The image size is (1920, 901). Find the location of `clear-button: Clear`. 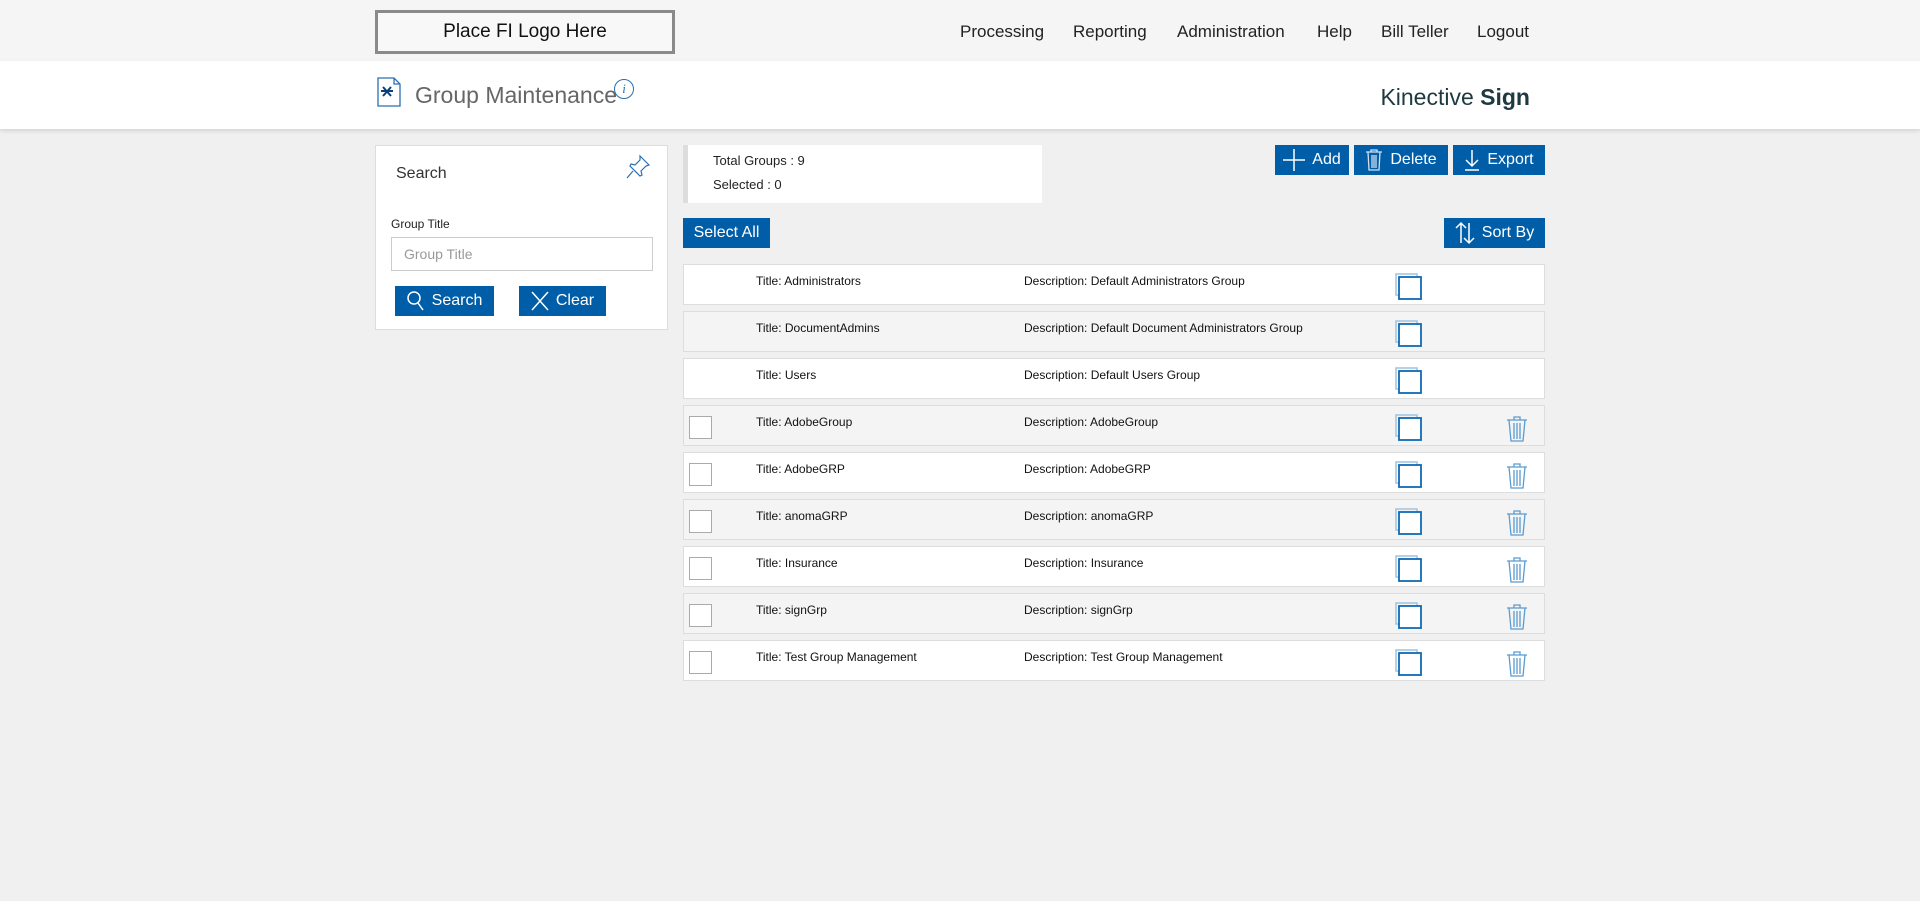

clear-button: Clear is located at coordinates (562, 301).